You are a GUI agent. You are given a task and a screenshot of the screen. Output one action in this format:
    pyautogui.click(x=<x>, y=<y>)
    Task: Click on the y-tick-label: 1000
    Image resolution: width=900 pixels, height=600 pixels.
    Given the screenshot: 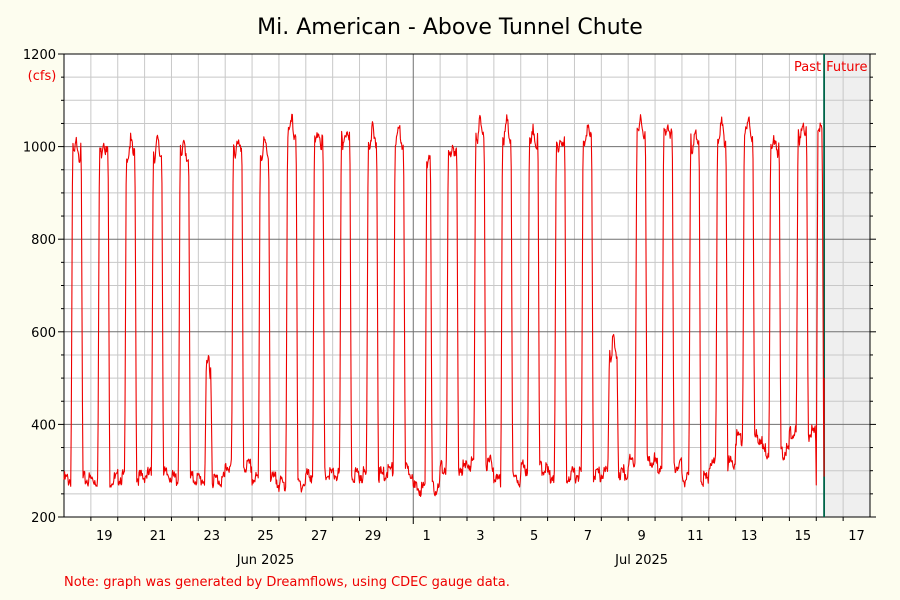 What is the action you would take?
    pyautogui.click(x=39, y=148)
    